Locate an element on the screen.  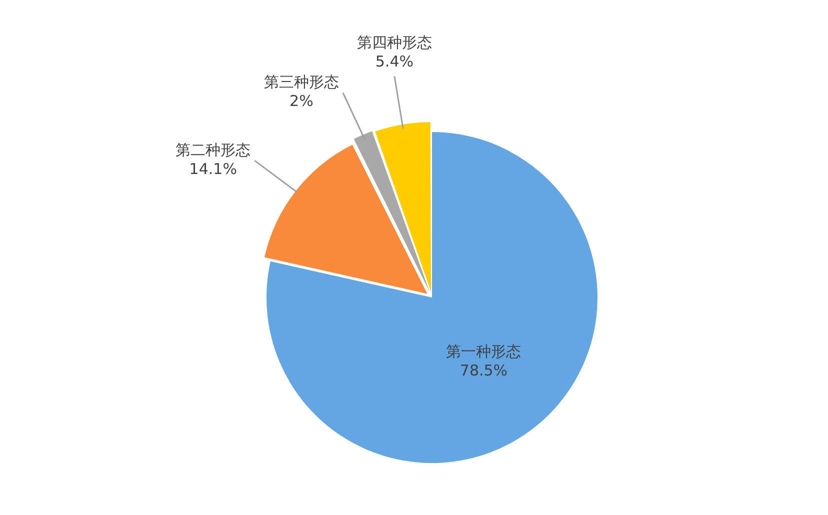
slice-label: 第三种形态 is located at coordinates (301, 82).